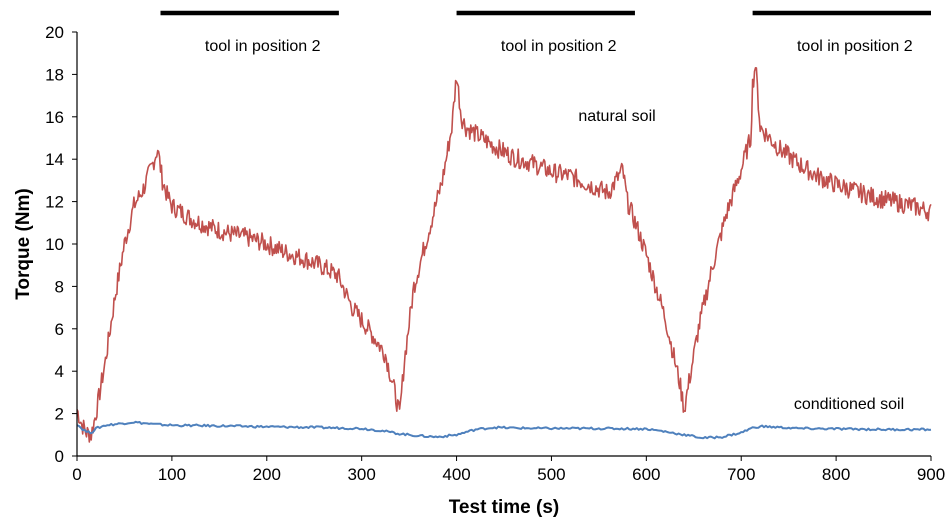 This screenshot has width=948, height=522. I want to click on y-tick-label: 8, so click(59, 286).